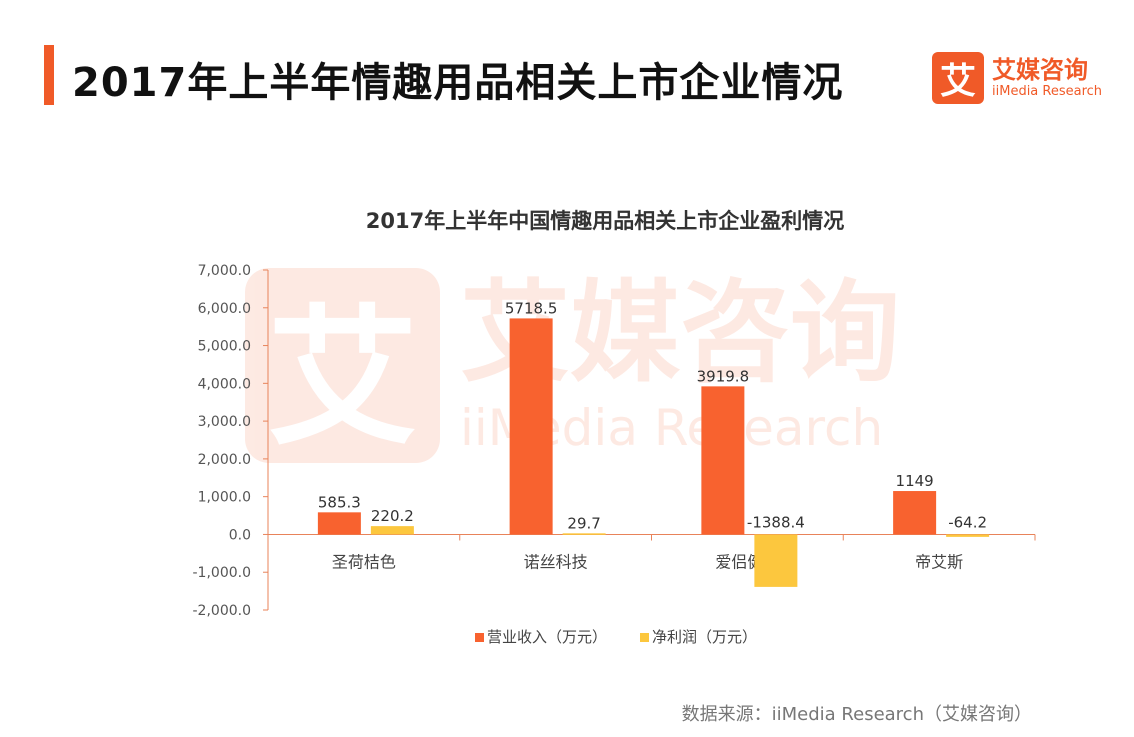 This screenshot has width=1134, height=737. What do you see at coordinates (224, 309) in the screenshot?
I see `y-tick-label: 6,000.0` at bounding box center [224, 309].